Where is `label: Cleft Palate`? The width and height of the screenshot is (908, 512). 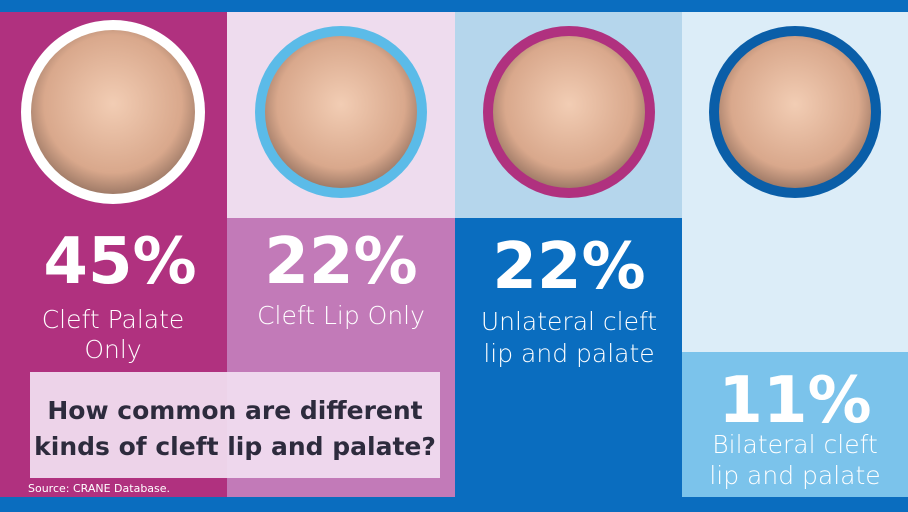
label: Cleft Palate is located at coordinates (113, 319).